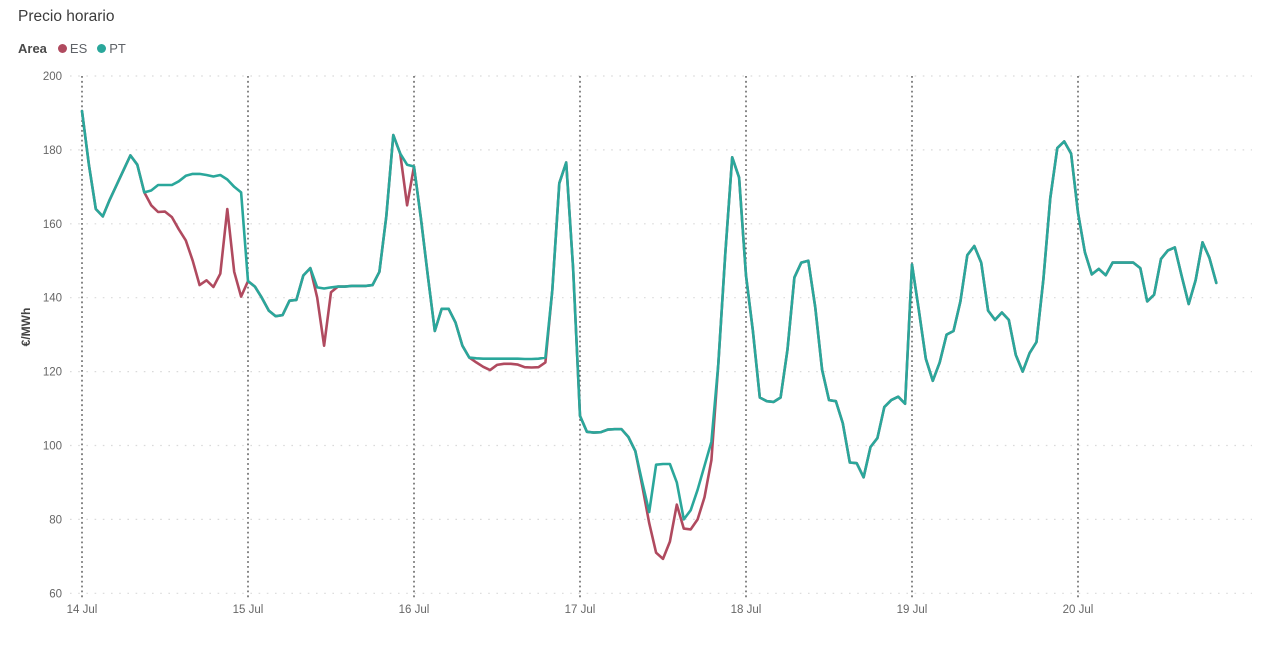 The height and width of the screenshot is (668, 1286). I want to click on page-title: Precio horario, so click(66, 16).